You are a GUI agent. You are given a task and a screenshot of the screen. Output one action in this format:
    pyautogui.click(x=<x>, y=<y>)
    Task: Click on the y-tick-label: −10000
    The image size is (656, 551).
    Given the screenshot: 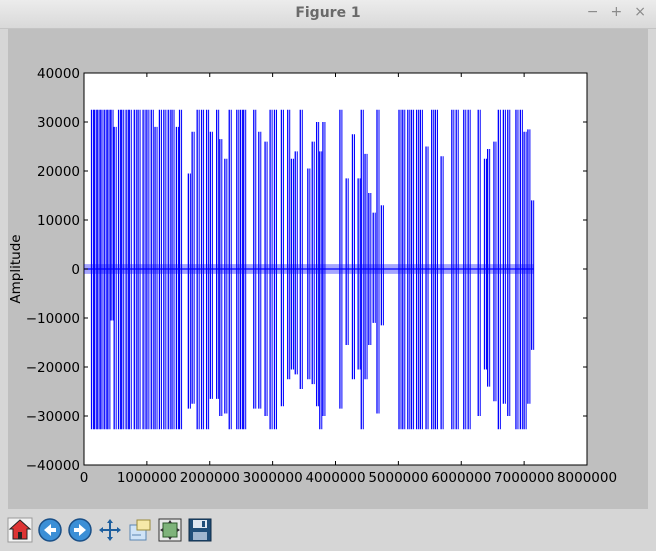 What is the action you would take?
    pyautogui.click(x=53, y=319)
    